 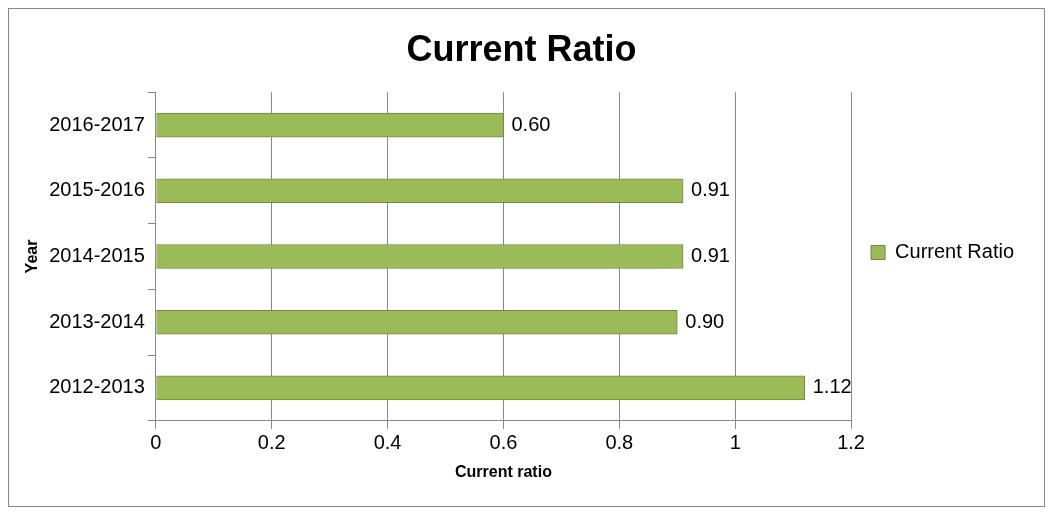 What do you see at coordinates (503, 442) in the screenshot?
I see `x-tick-label: 0.6` at bounding box center [503, 442].